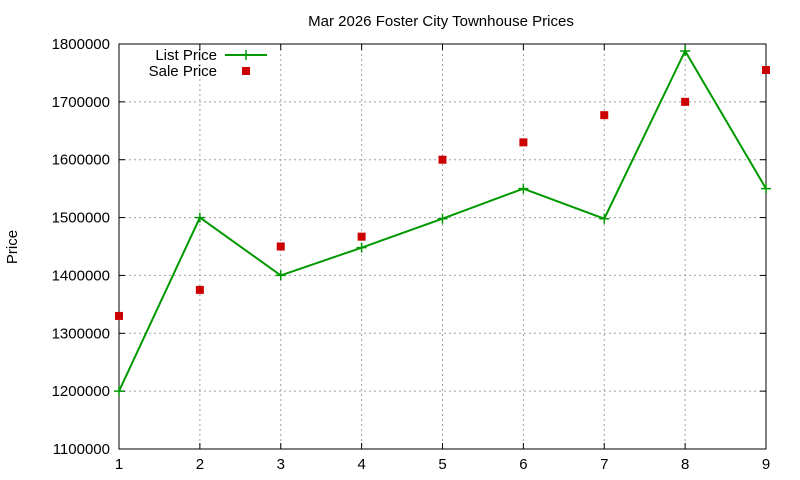 This screenshot has width=800, height=480. I want to click on x-tick-label: 2, so click(200, 464).